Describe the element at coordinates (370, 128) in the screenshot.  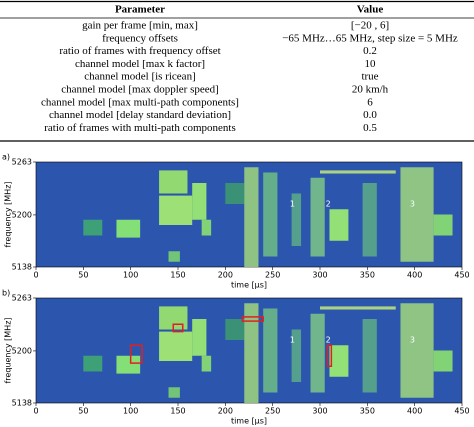
I see `table-cell: 0.5` at that location.